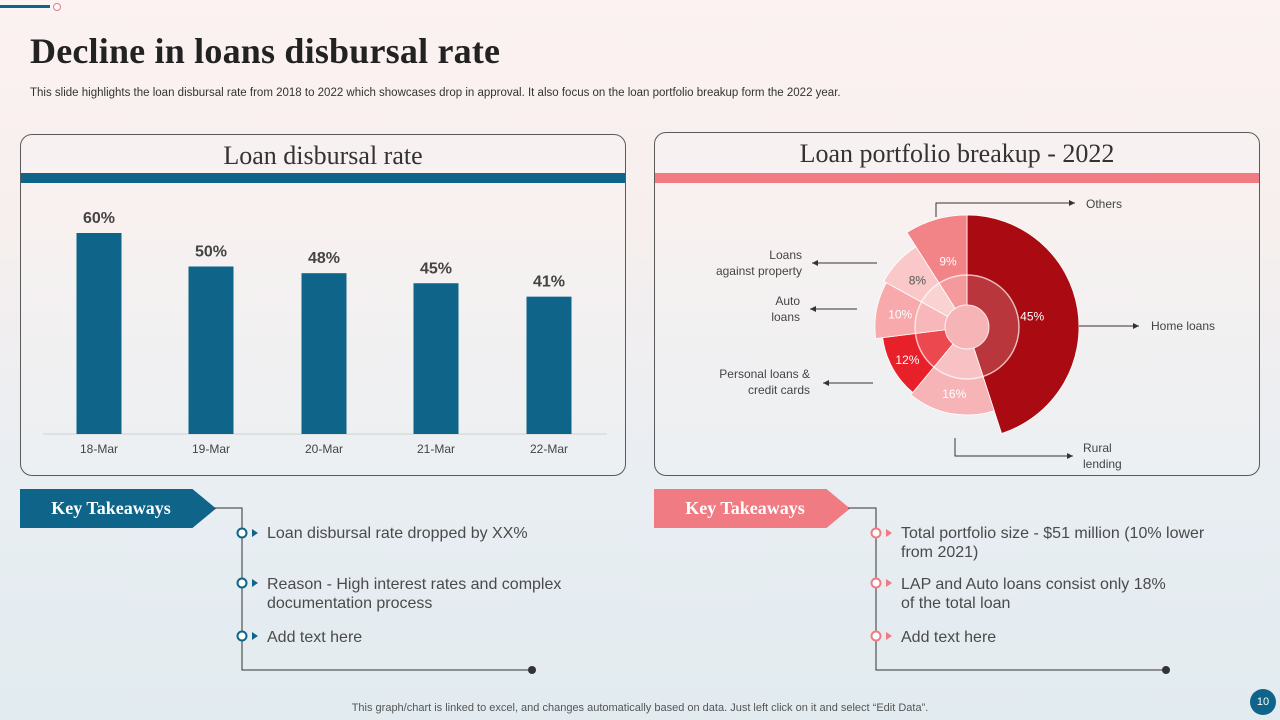 This screenshot has width=1280, height=720. I want to click on pie-slice-label: 12%, so click(907, 360).